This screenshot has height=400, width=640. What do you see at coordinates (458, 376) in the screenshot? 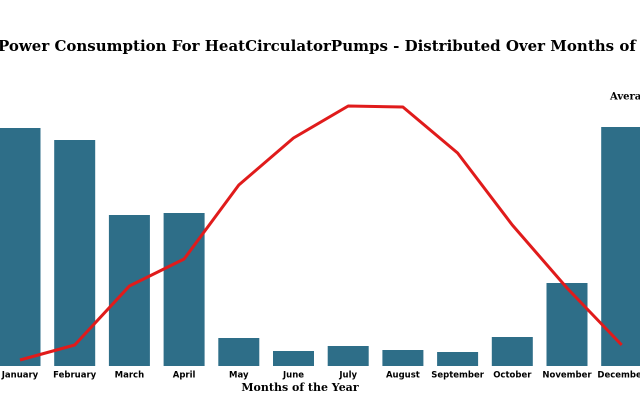
I see `x-tick-label: September` at bounding box center [458, 376].